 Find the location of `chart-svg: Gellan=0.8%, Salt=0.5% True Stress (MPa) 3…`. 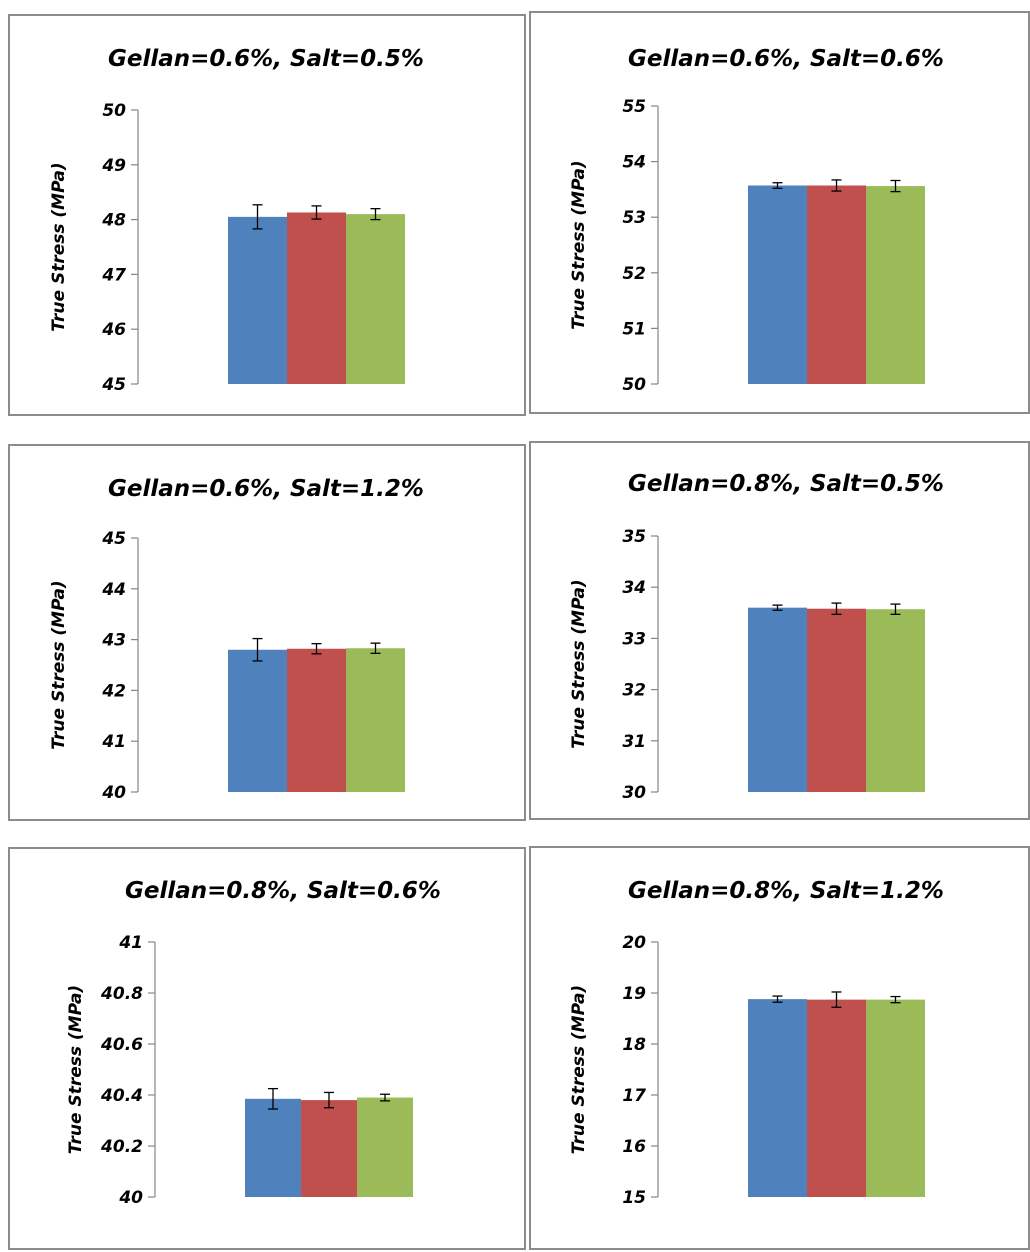

chart-svg: Gellan=0.8%, Salt=0.5% True Stress (MPa) 3… is located at coordinates (756, 637).